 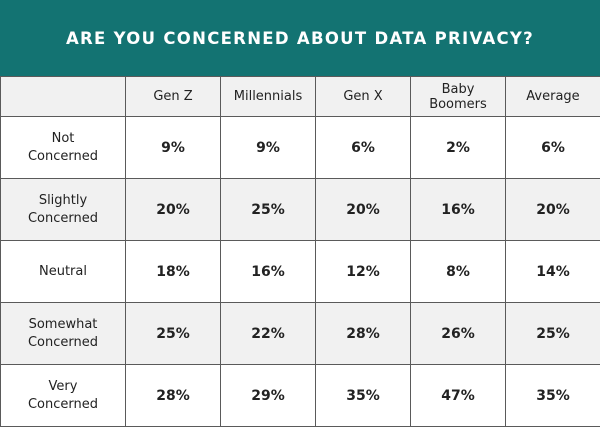 What do you see at coordinates (173, 333) in the screenshot?
I see `cell-somewhat-concerned-gen-z: 25%` at bounding box center [173, 333].